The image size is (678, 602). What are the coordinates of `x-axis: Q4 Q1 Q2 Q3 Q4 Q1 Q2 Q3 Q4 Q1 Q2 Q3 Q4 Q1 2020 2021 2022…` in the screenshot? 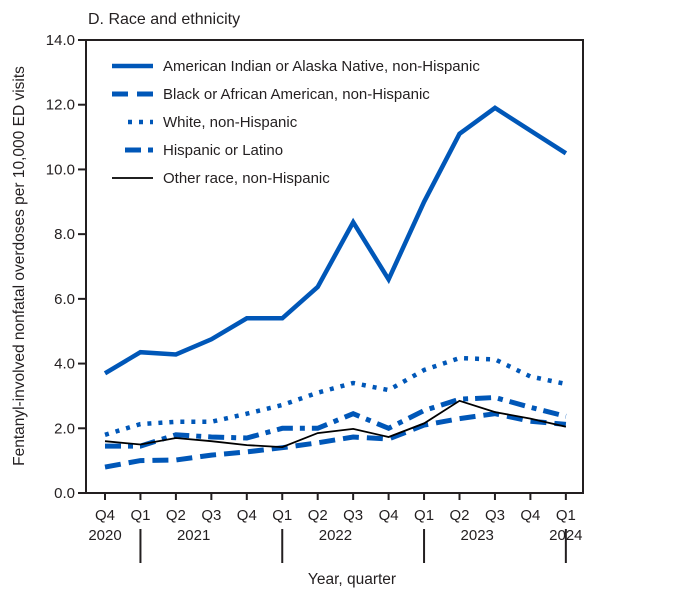 It's located at (335, 528).